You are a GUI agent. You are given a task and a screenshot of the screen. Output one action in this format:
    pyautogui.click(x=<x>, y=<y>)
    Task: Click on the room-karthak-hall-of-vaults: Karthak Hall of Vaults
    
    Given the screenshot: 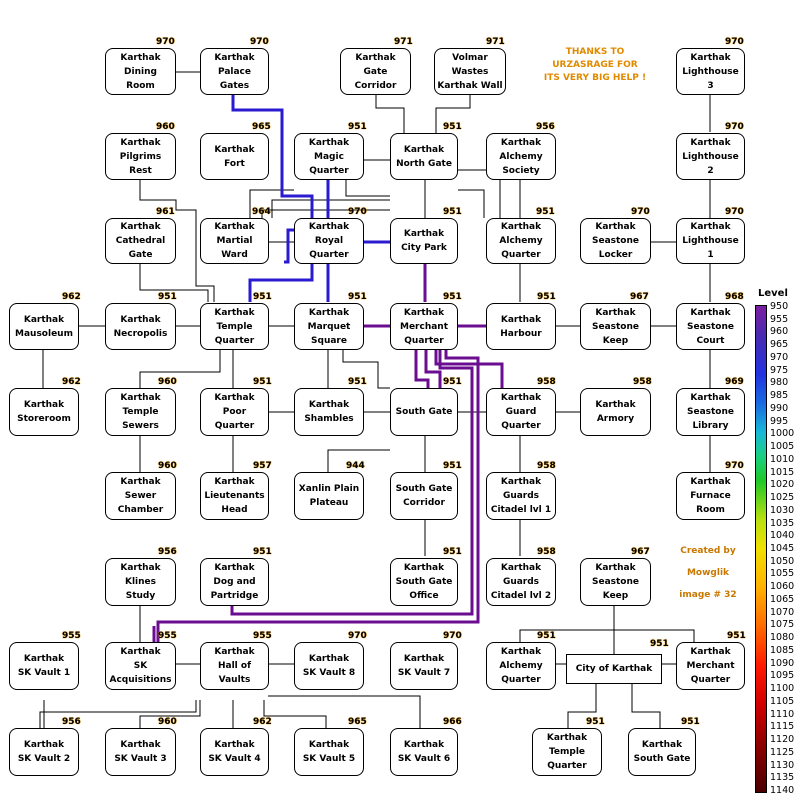 What is the action you would take?
    pyautogui.click(x=234, y=666)
    